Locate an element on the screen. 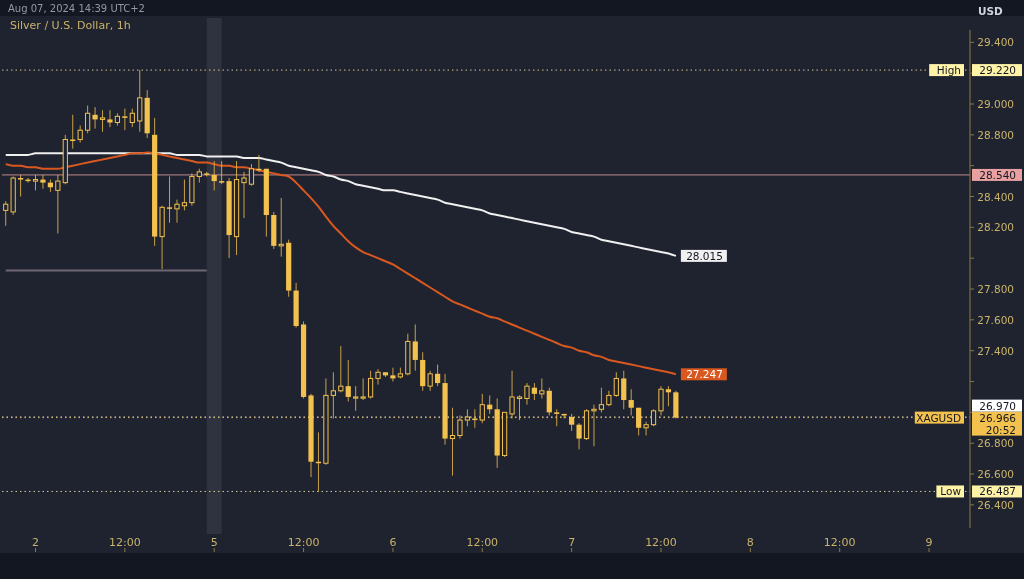 The width and height of the screenshot is (1024, 579). x-tick-label: 2 is located at coordinates (36, 542).